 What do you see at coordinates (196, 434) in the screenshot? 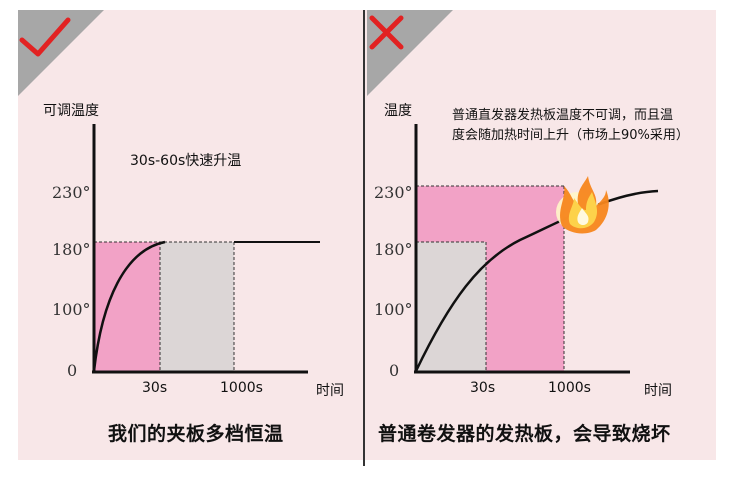
I see `left-caption: 我们的夹板多档恒温` at bounding box center [196, 434].